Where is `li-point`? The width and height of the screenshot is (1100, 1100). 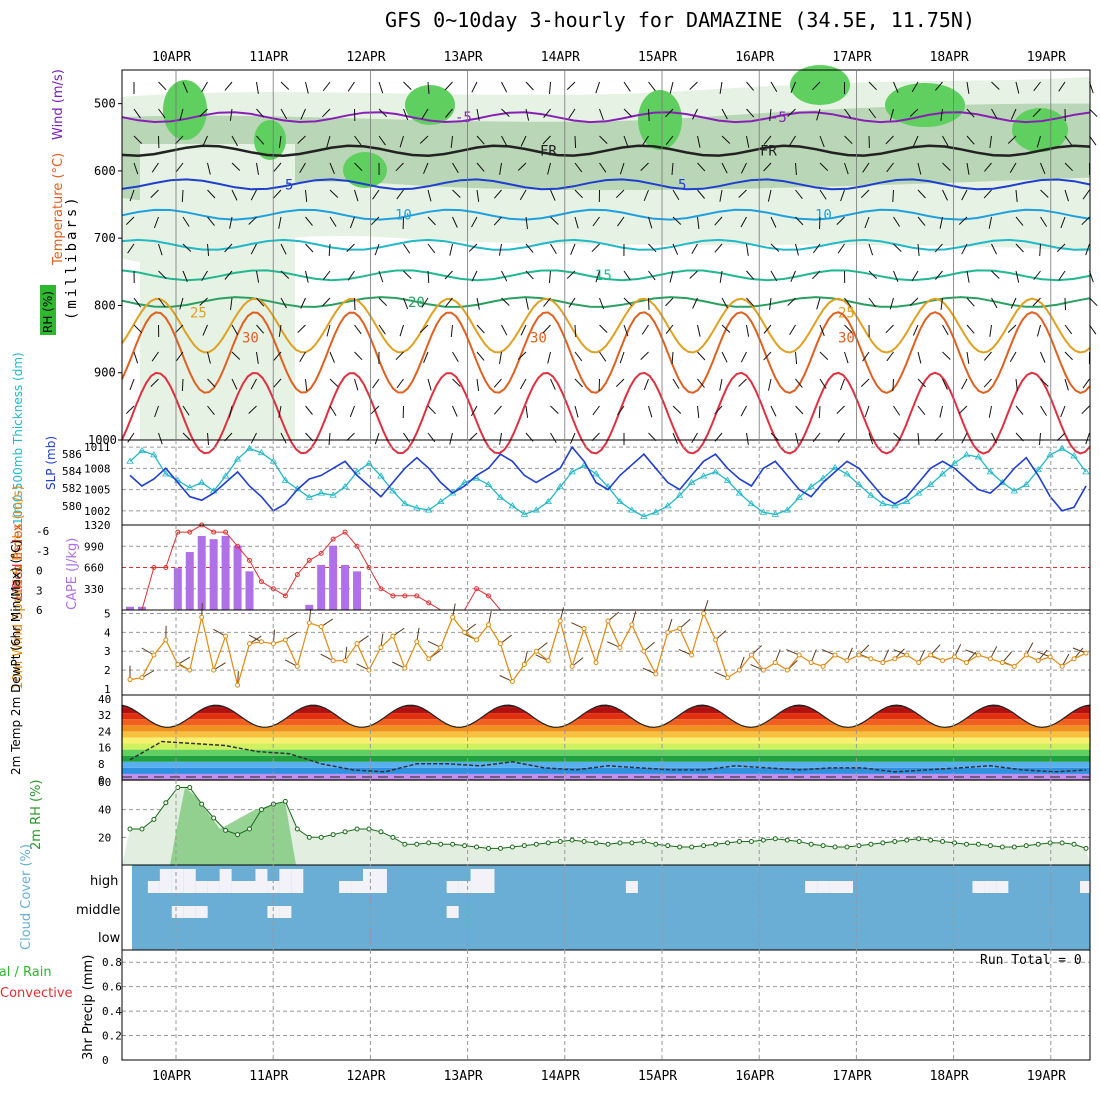
li-point is located at coordinates (405, 596).